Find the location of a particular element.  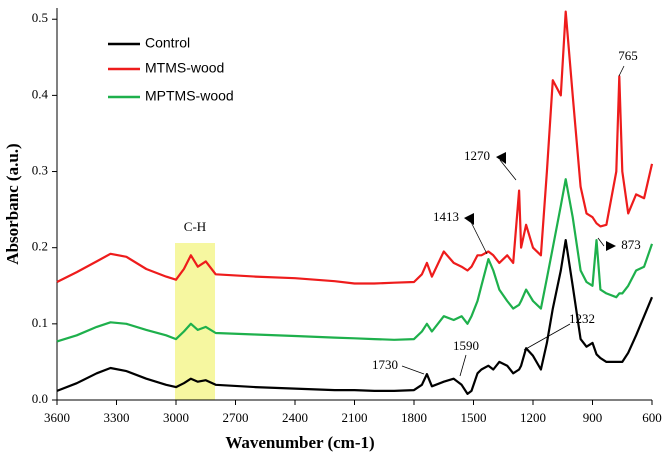

y-tick-label: 0.0 is located at coordinates (40, 398).